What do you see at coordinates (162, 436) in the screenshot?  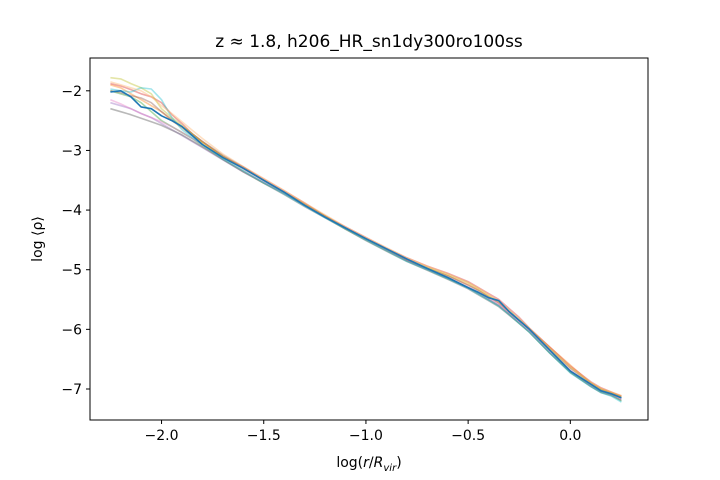 I see `x-tick-label: −2.0` at bounding box center [162, 436].